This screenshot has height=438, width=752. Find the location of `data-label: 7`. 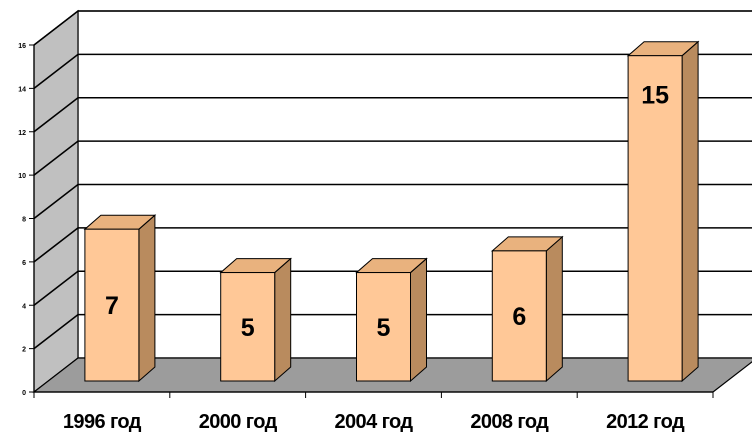

data-label: 7 is located at coordinates (112, 306).